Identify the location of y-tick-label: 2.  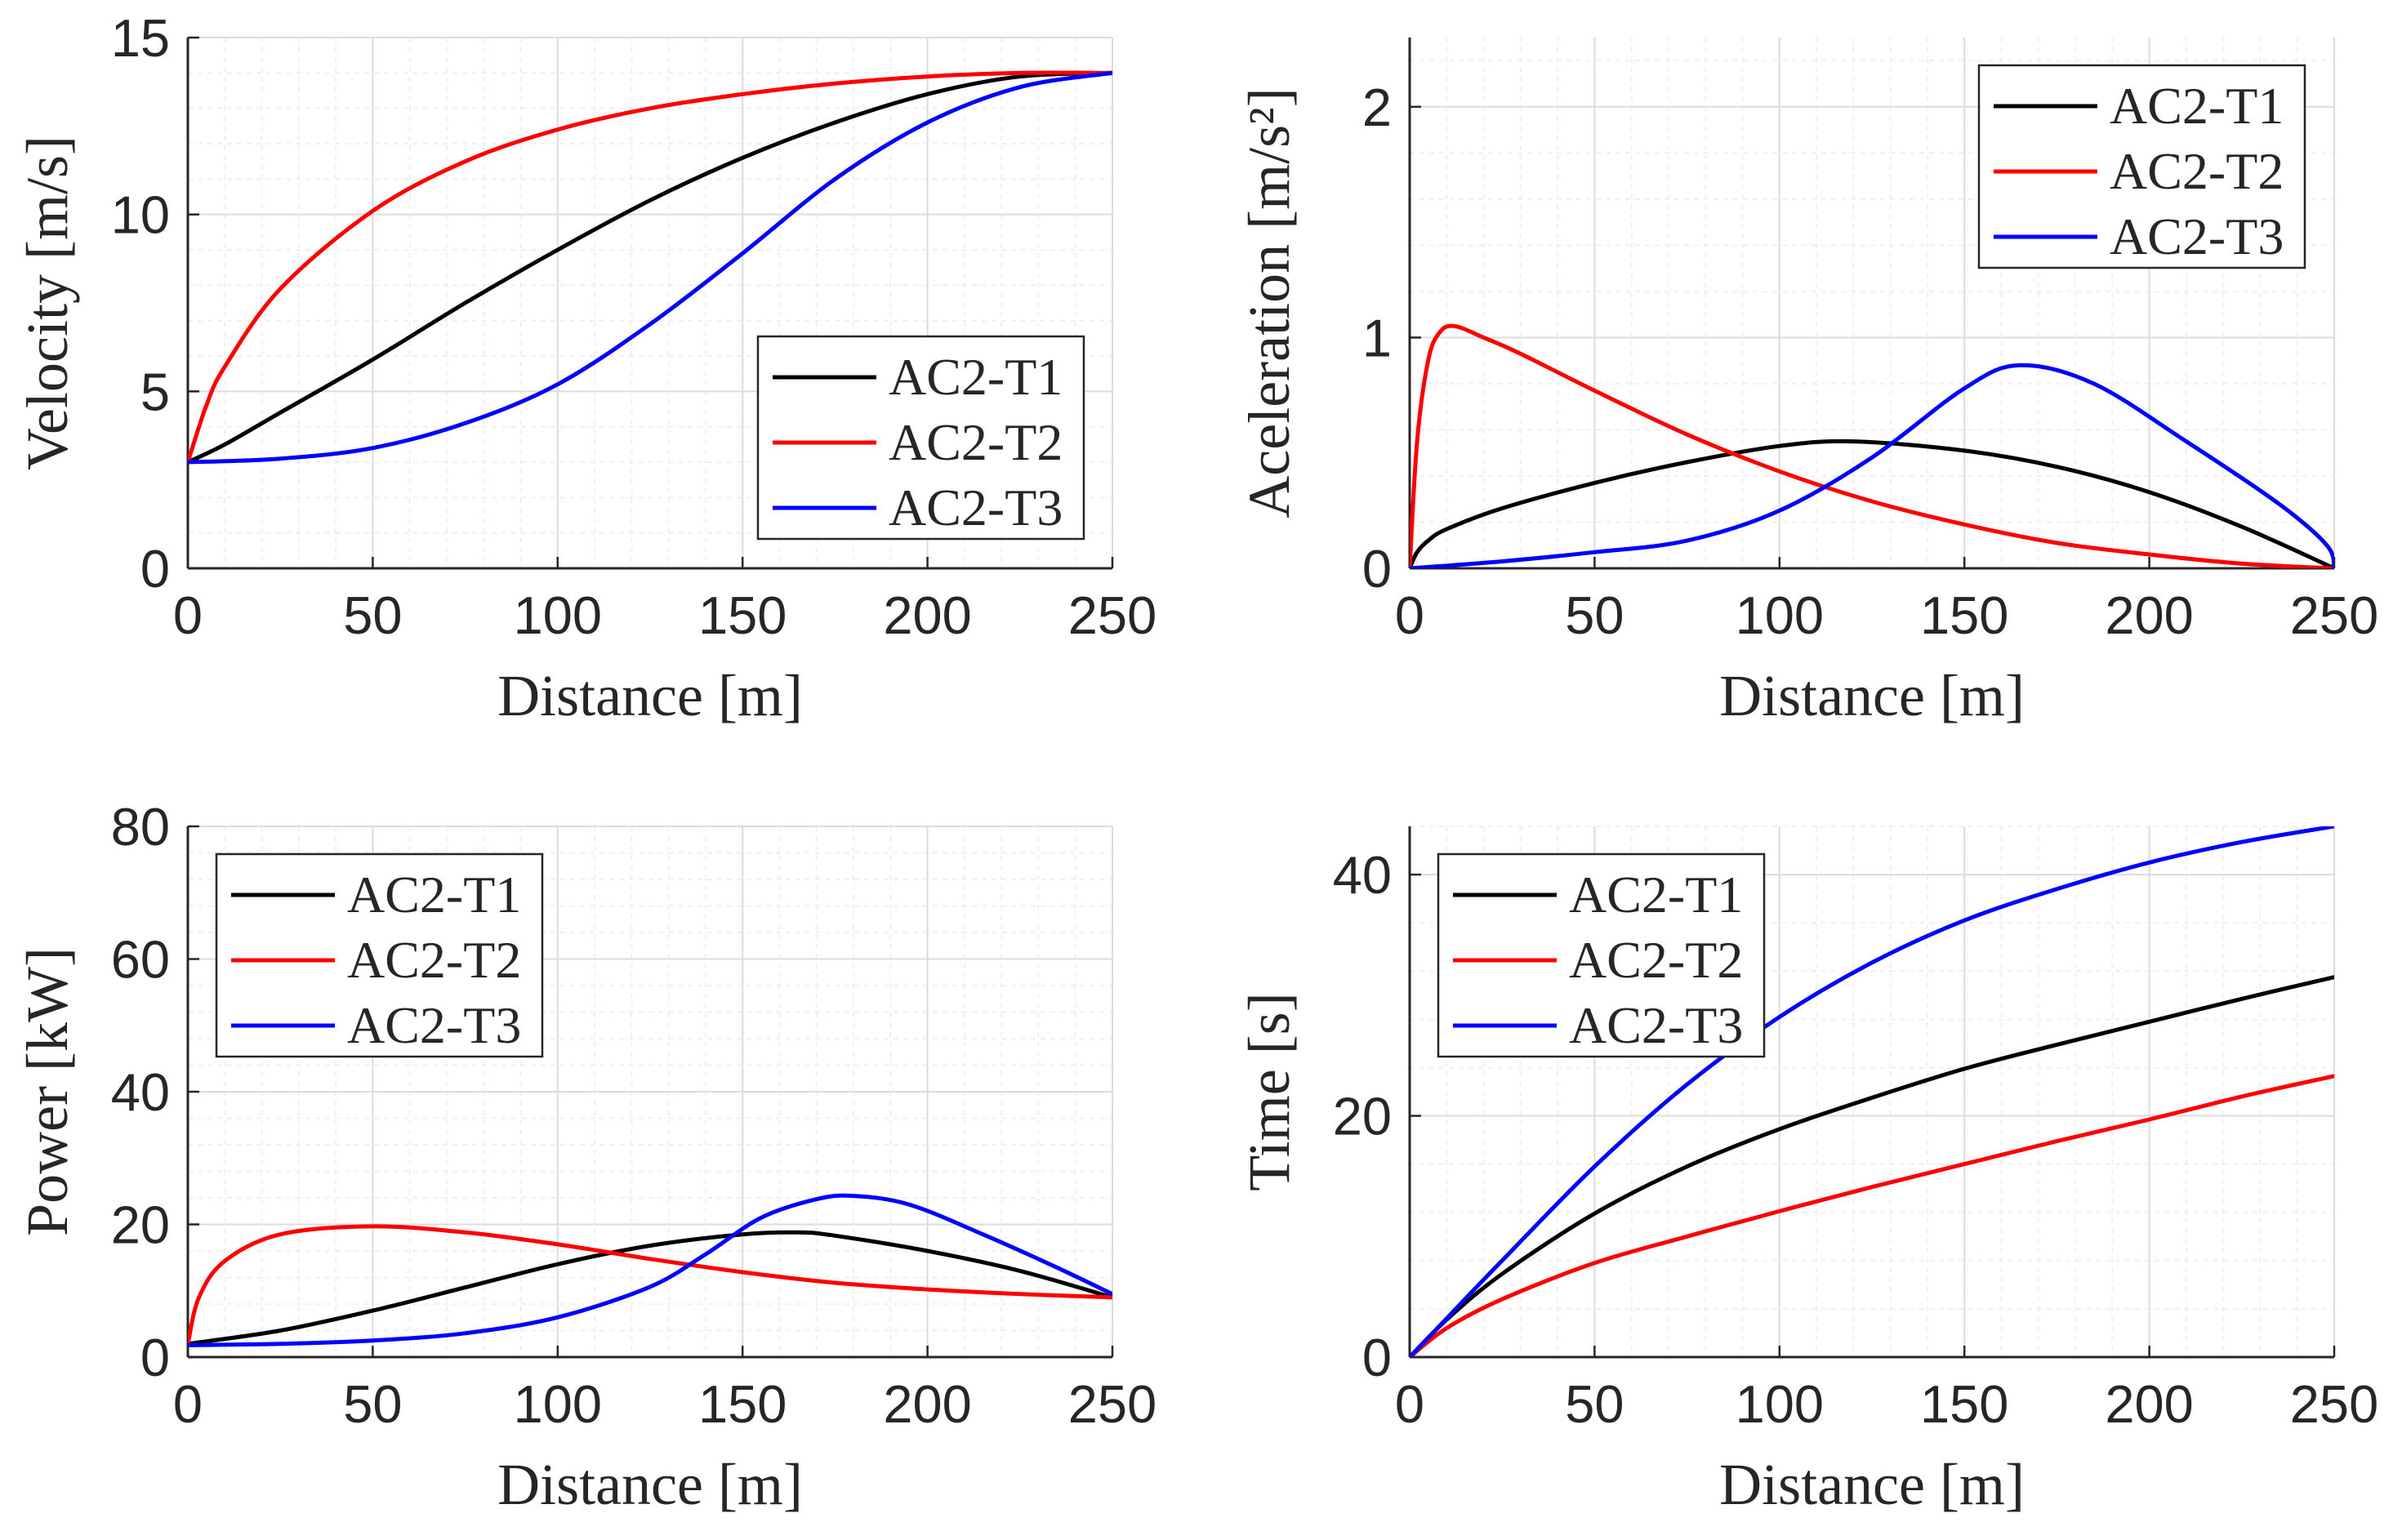
(1377, 107).